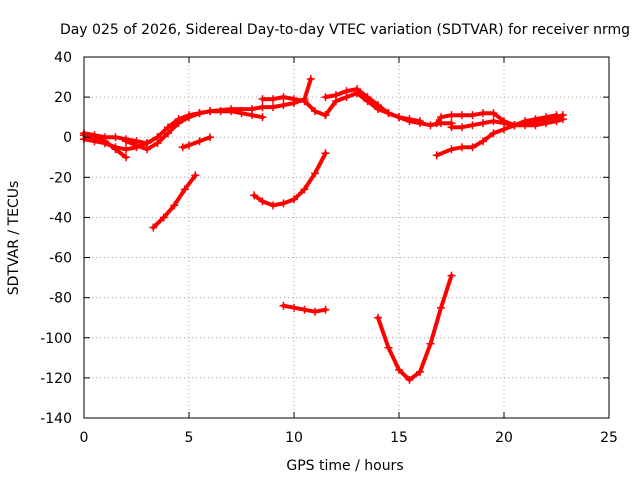 The width and height of the screenshot is (640, 480). Describe the element at coordinates (294, 438) in the screenshot. I see `x-tick-label: 10` at that location.